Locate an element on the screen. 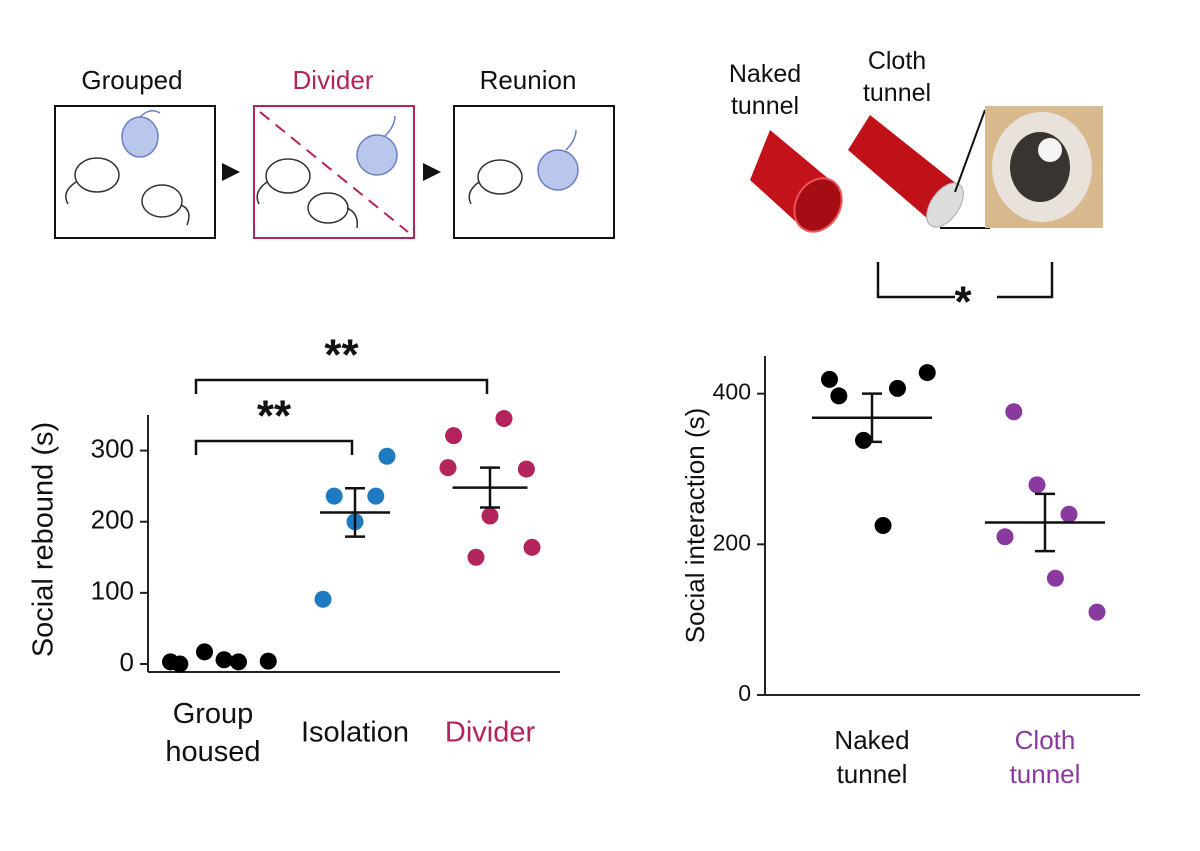 The width and height of the screenshot is (1200, 851). tunnel-label: Cloth tunnel is located at coordinates (897, 77).